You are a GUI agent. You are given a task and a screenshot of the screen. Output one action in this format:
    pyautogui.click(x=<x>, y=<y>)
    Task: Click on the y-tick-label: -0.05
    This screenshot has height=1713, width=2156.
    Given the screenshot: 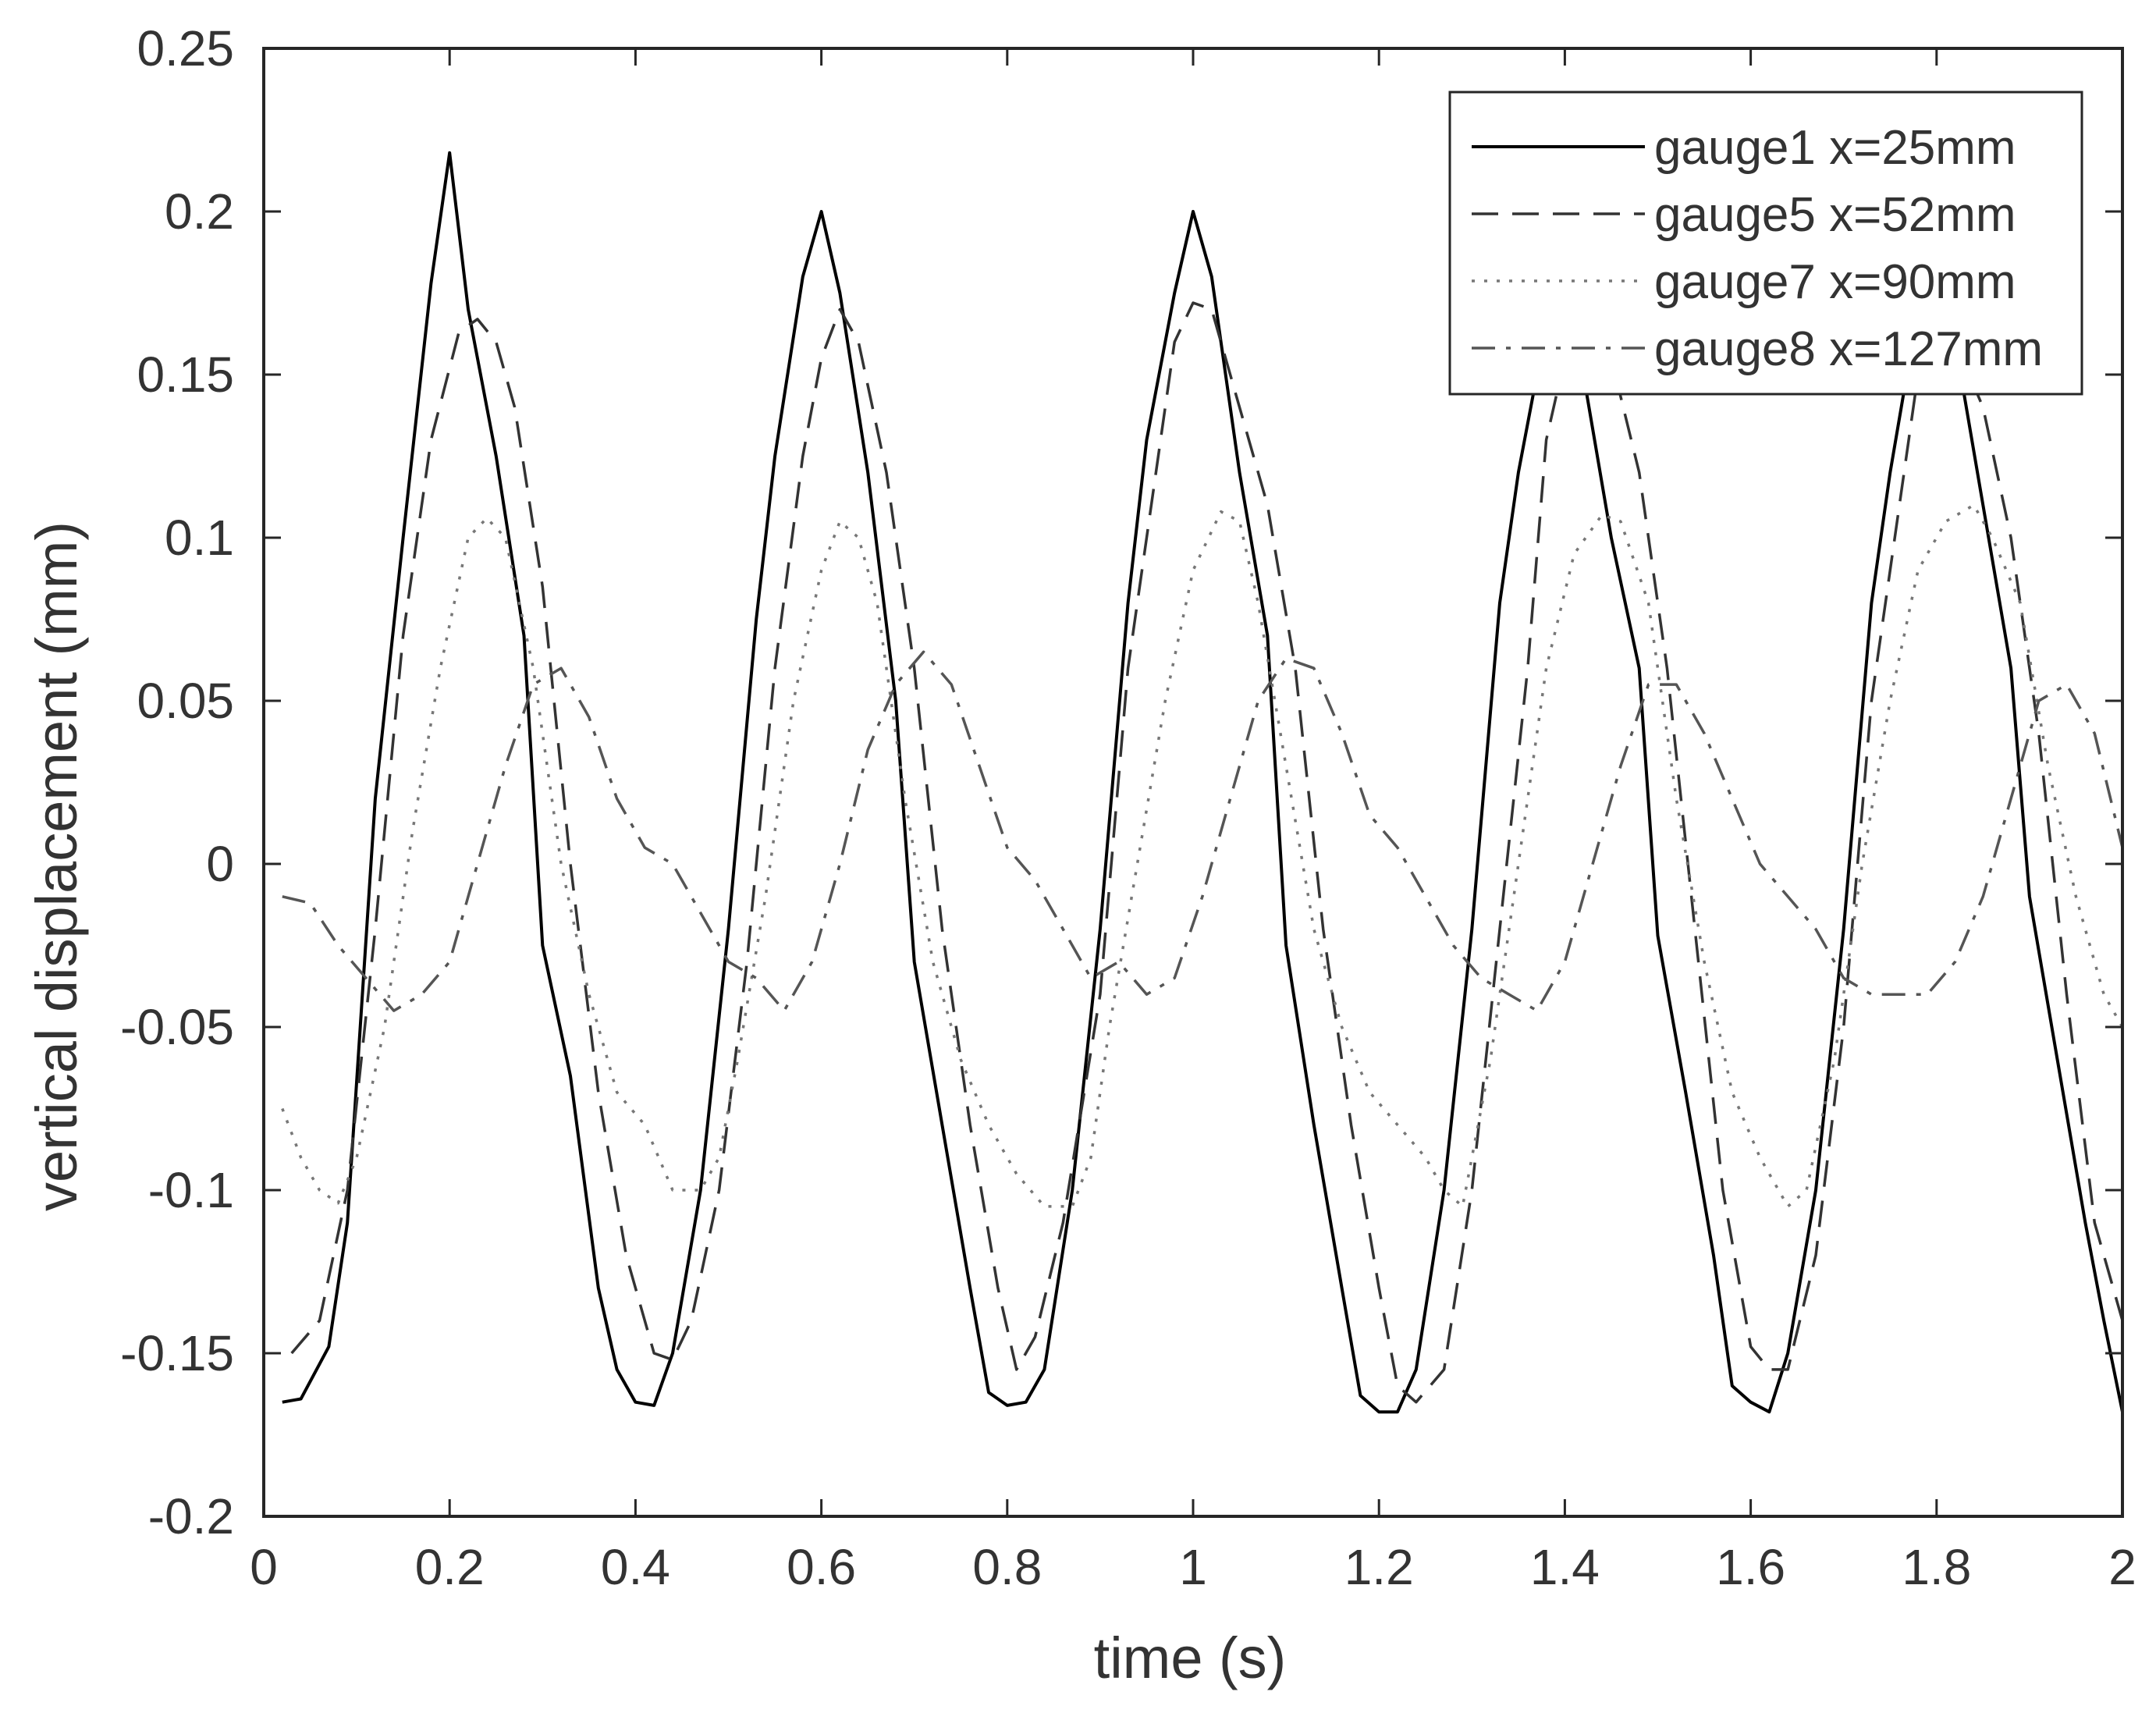 What is the action you would take?
    pyautogui.click(x=177, y=1027)
    